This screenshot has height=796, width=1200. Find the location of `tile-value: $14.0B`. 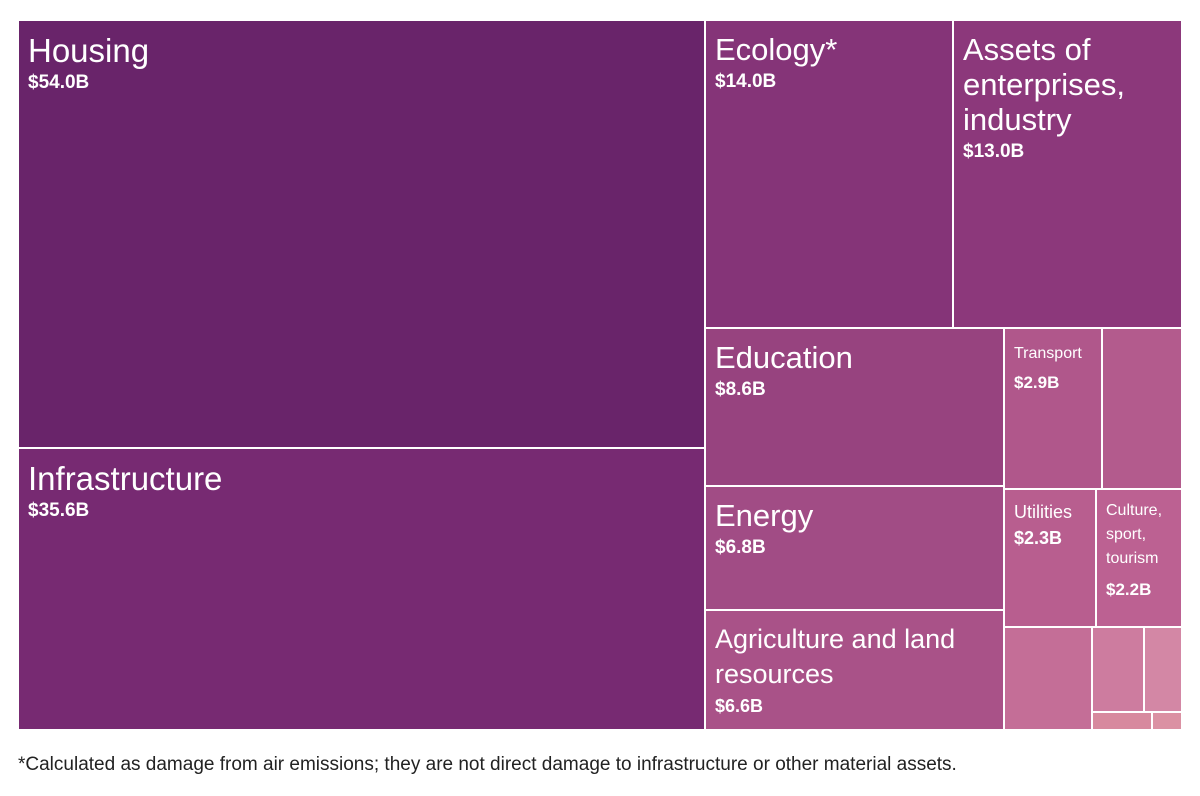

tile-value: $14.0B is located at coordinates (746, 82).